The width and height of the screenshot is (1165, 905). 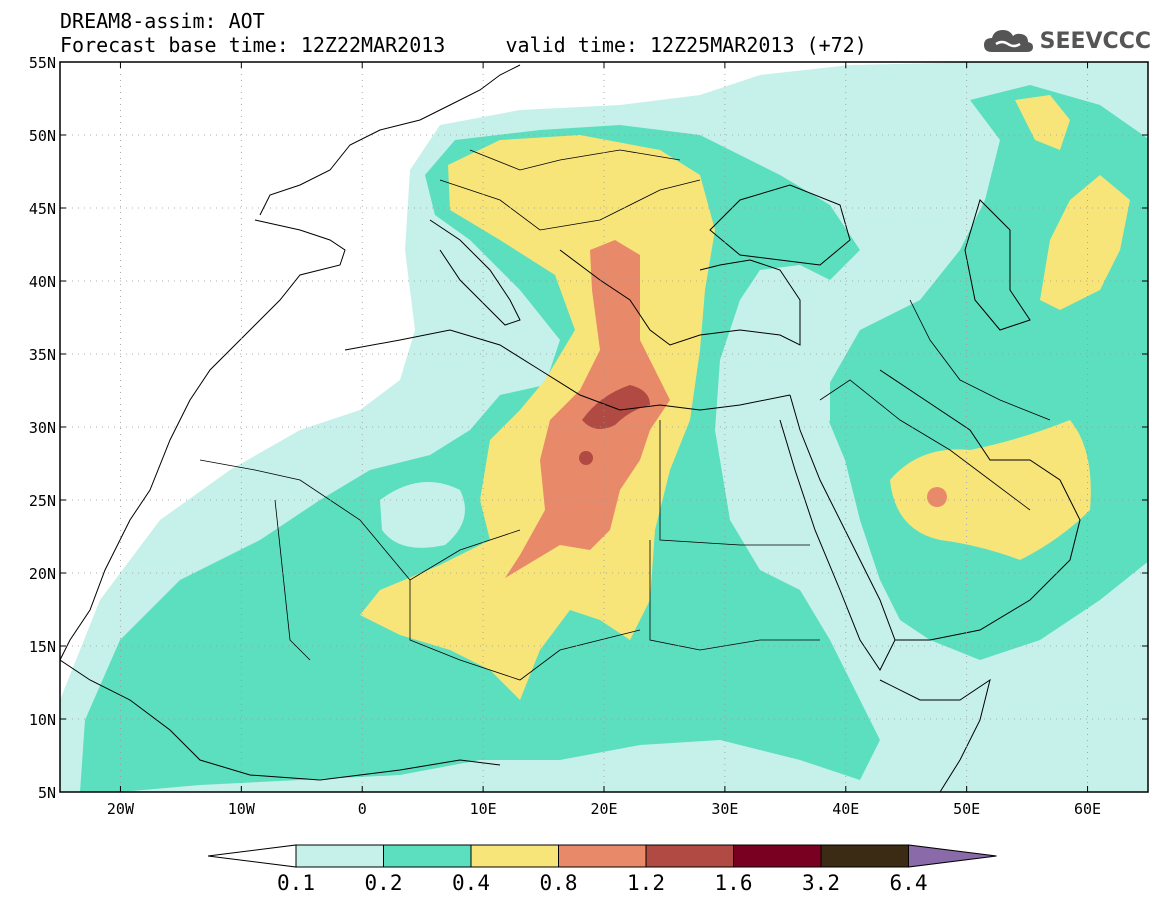 What do you see at coordinates (280, 720) in the screenshot?
I see `coast-west-africa` at bounding box center [280, 720].